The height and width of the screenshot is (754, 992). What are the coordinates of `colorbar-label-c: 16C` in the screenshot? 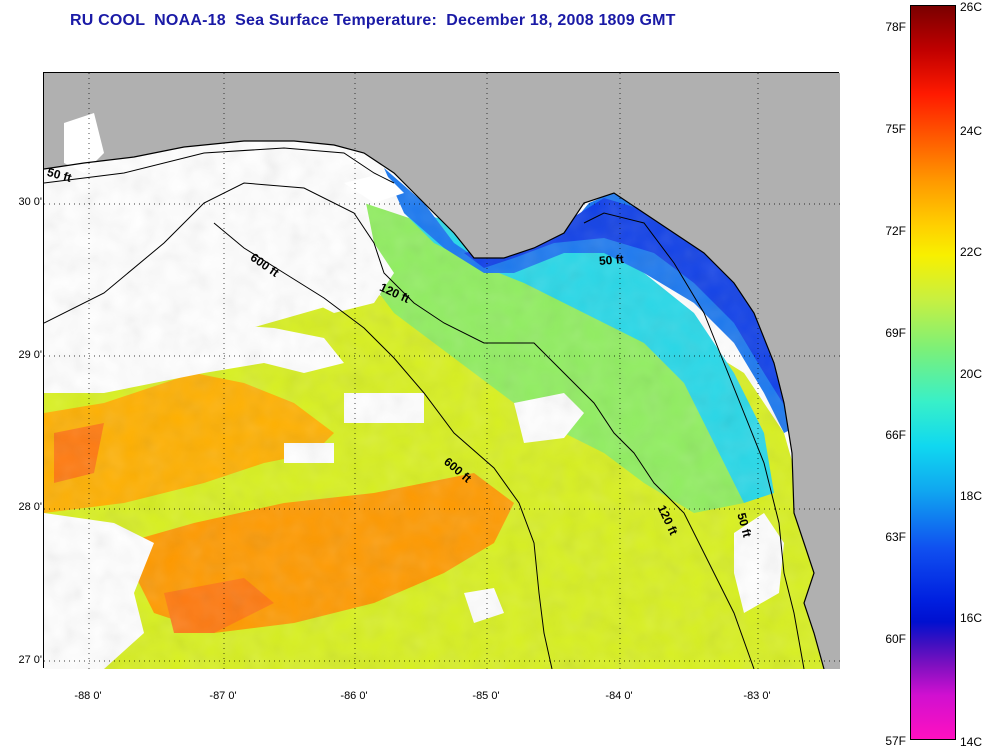 It's located at (971, 618).